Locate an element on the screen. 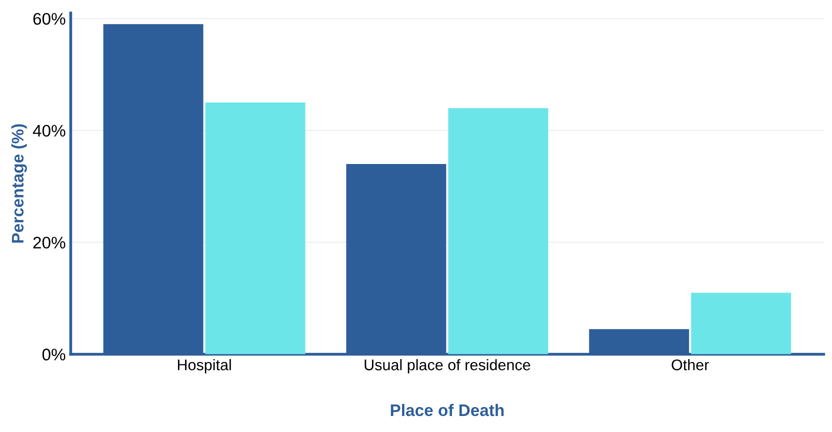  y-tick-label: 40% is located at coordinates (49, 130).